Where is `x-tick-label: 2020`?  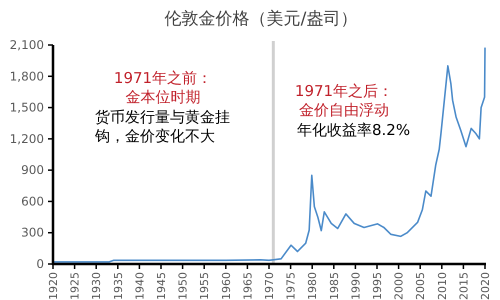 x-tick-label: 2020 is located at coordinates (485, 286).